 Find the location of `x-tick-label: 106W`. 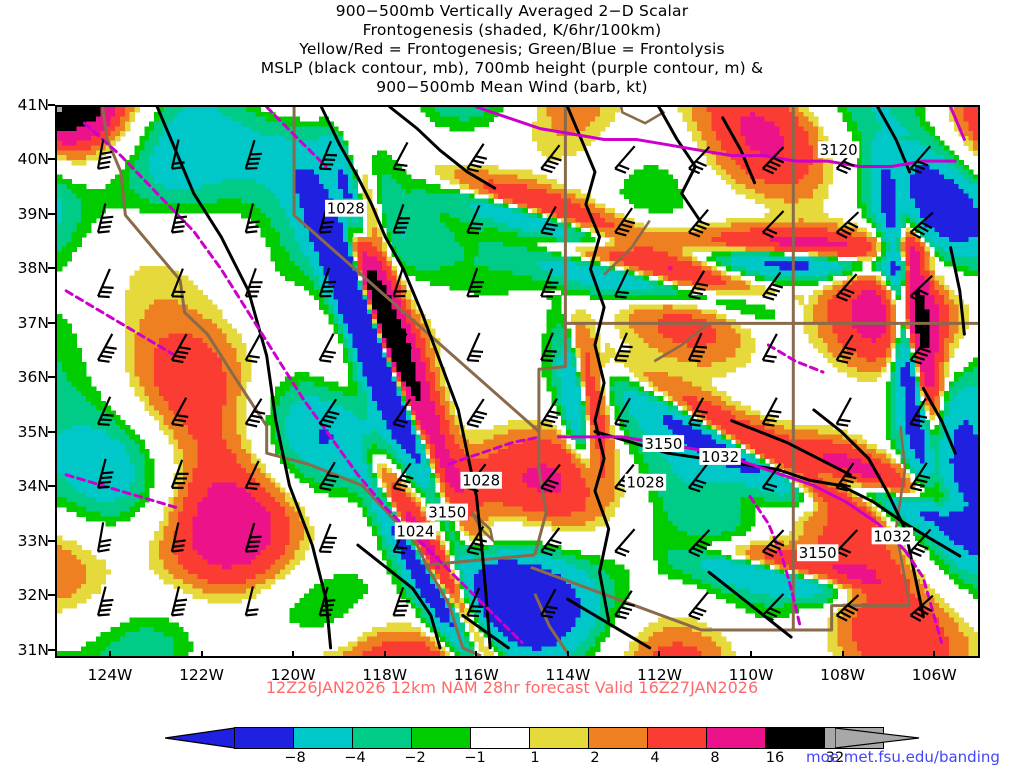

x-tick-label: 106W is located at coordinates (934, 675).